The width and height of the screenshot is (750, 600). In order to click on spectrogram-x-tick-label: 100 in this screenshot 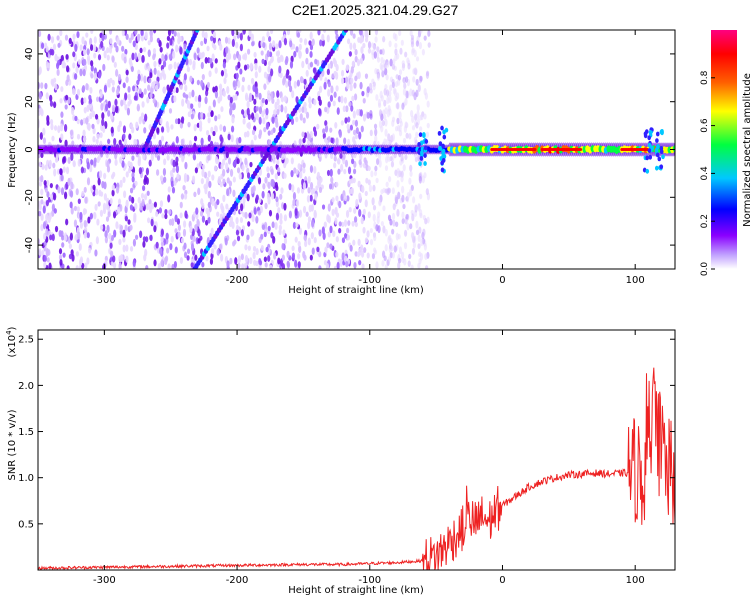, I will do `click(635, 280)`.